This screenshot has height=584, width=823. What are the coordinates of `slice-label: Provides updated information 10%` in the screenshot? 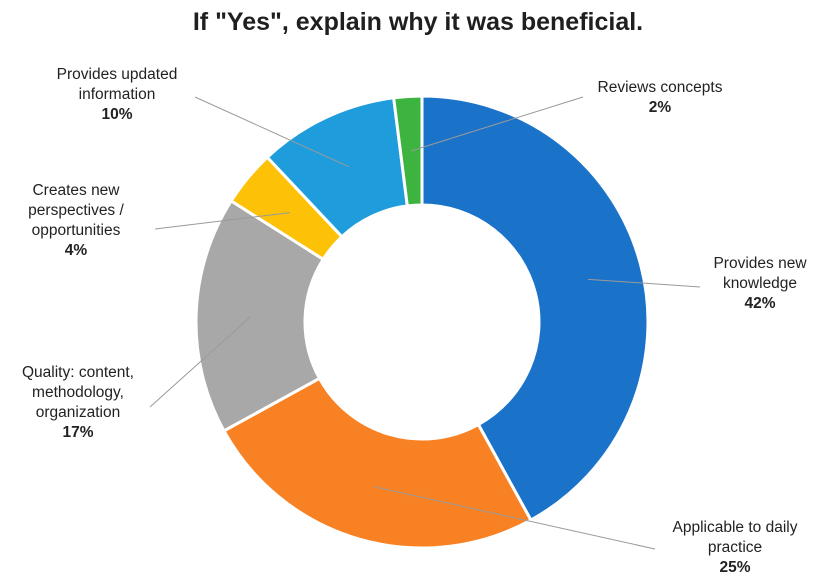 It's located at (117, 94).